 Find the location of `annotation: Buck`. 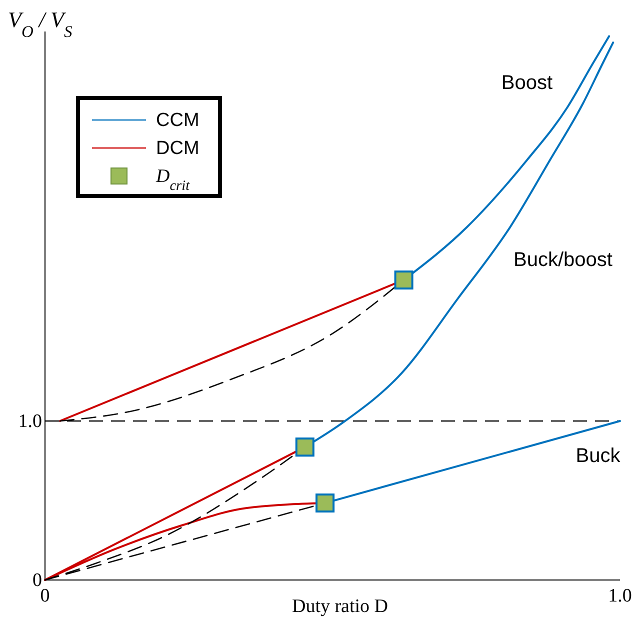

annotation: Buck is located at coordinates (599, 456).